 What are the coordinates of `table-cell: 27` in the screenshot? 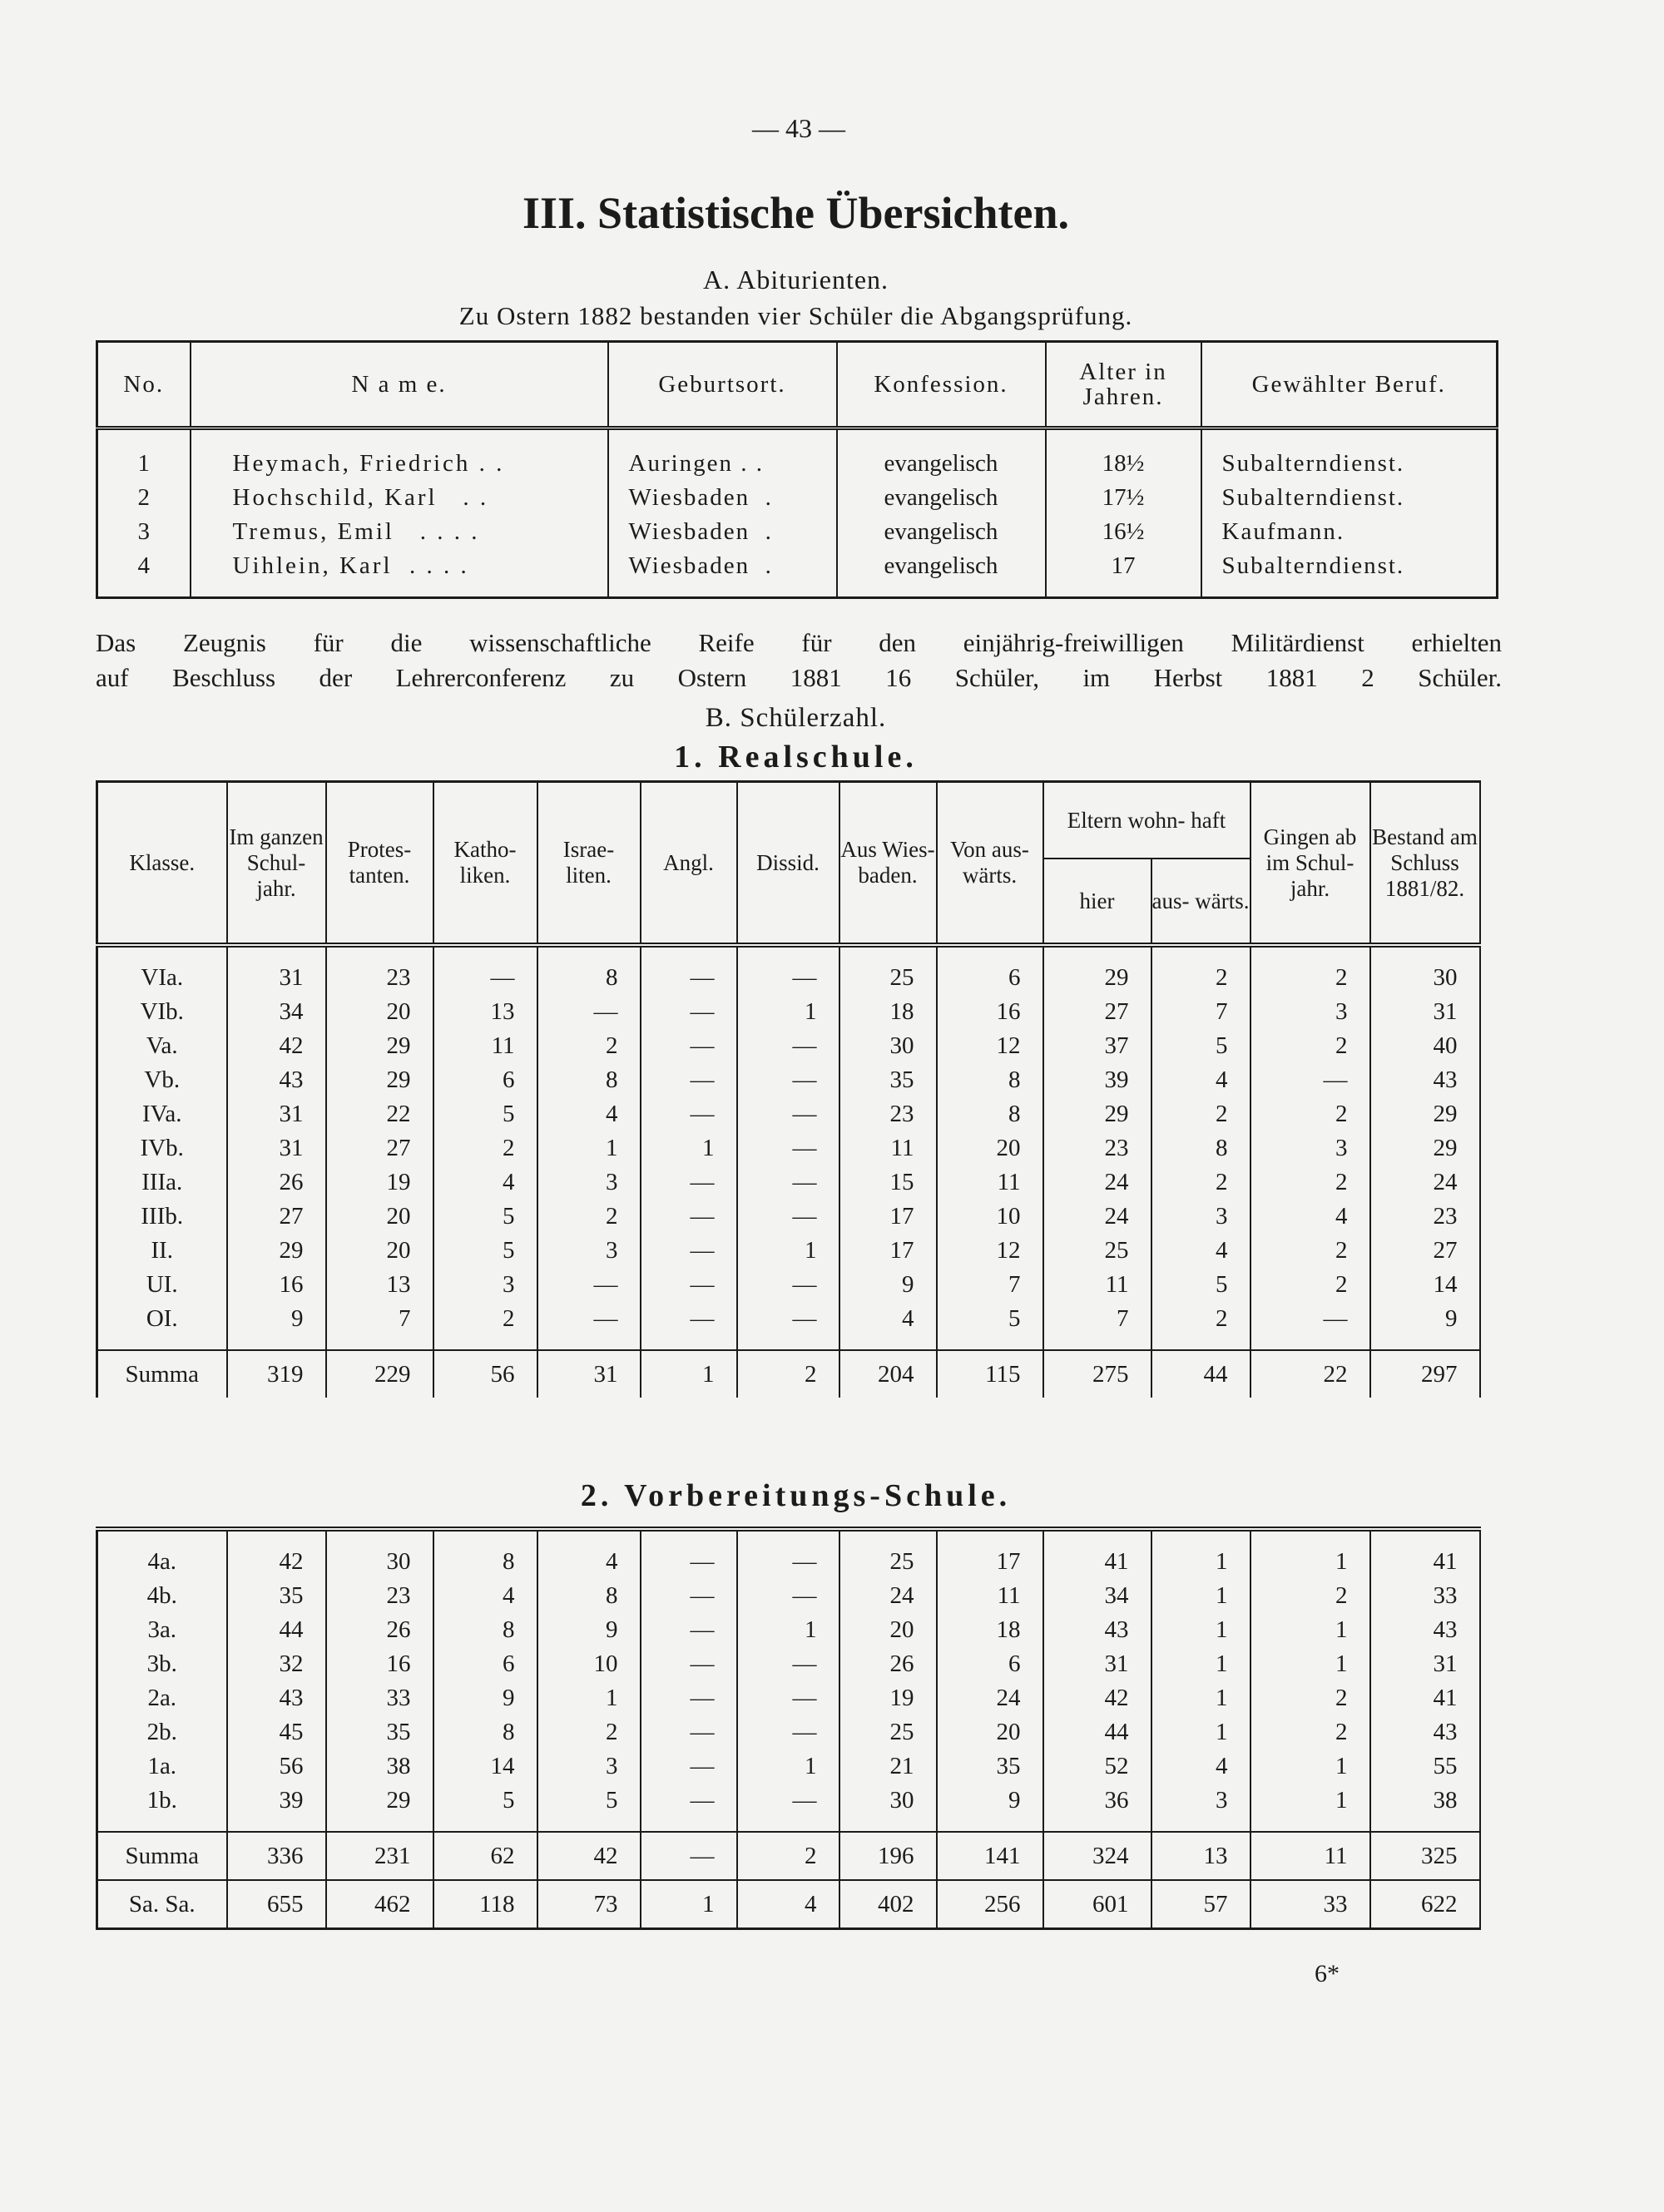 It's located at (1097, 1012).